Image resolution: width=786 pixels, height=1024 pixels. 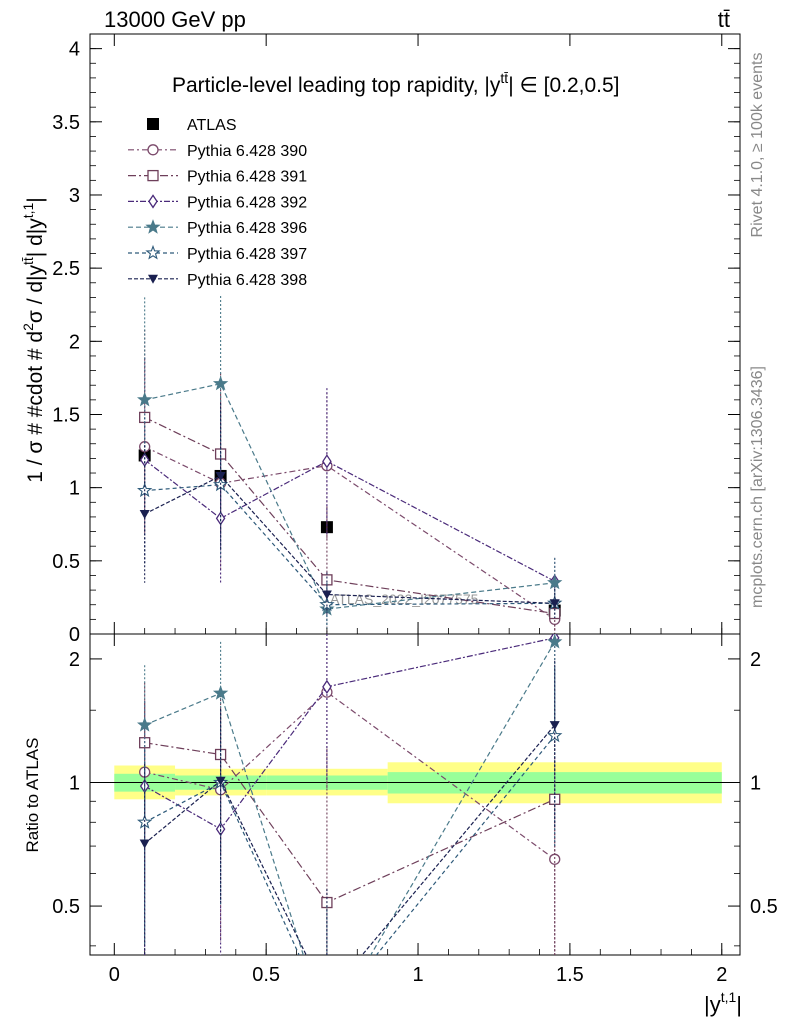 I want to click on legend-label-p391: Pythia 6.428 391, so click(x=247, y=177).